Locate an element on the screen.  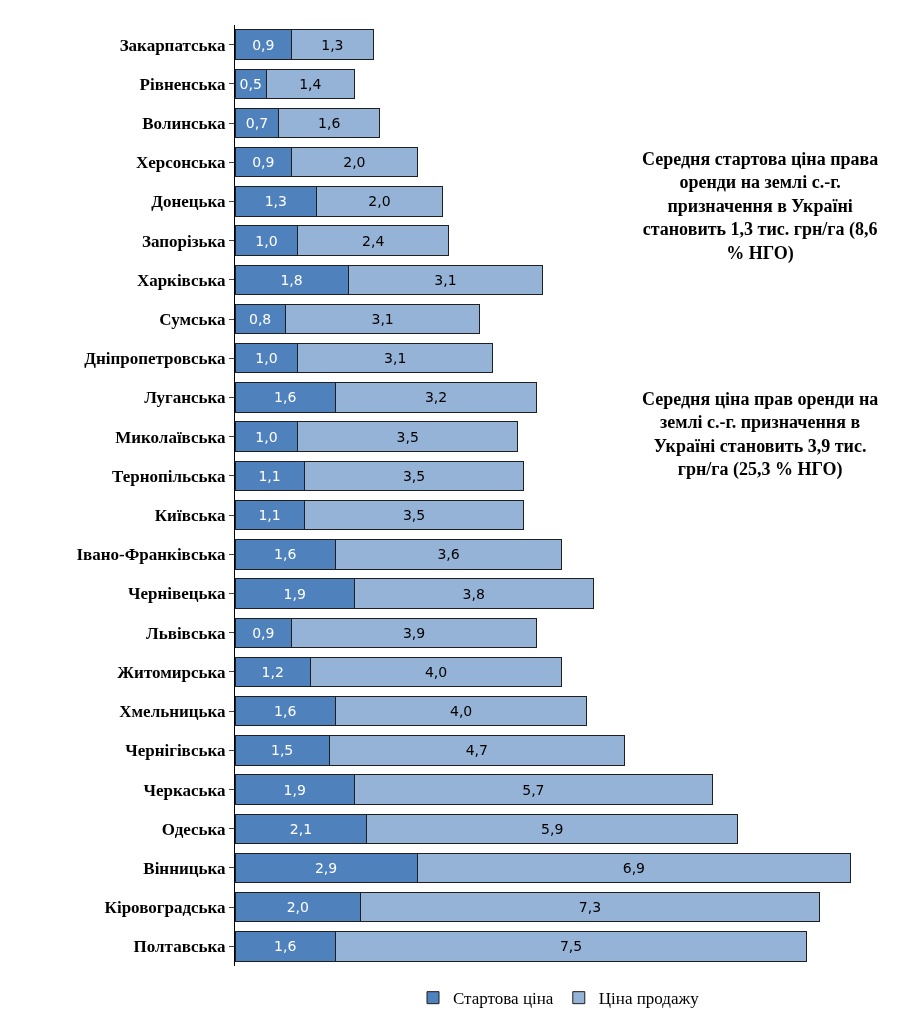
y-tick-label: Запорізька is located at coordinates (184, 241).